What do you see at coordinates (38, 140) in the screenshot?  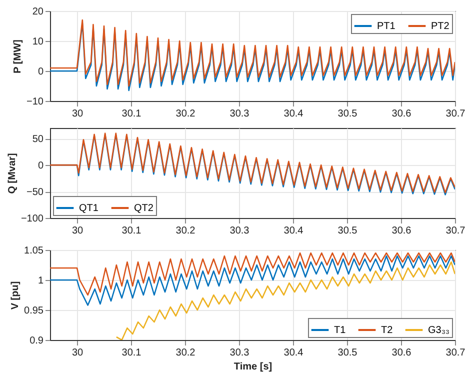 I see `y-tick-label: 50` at bounding box center [38, 140].